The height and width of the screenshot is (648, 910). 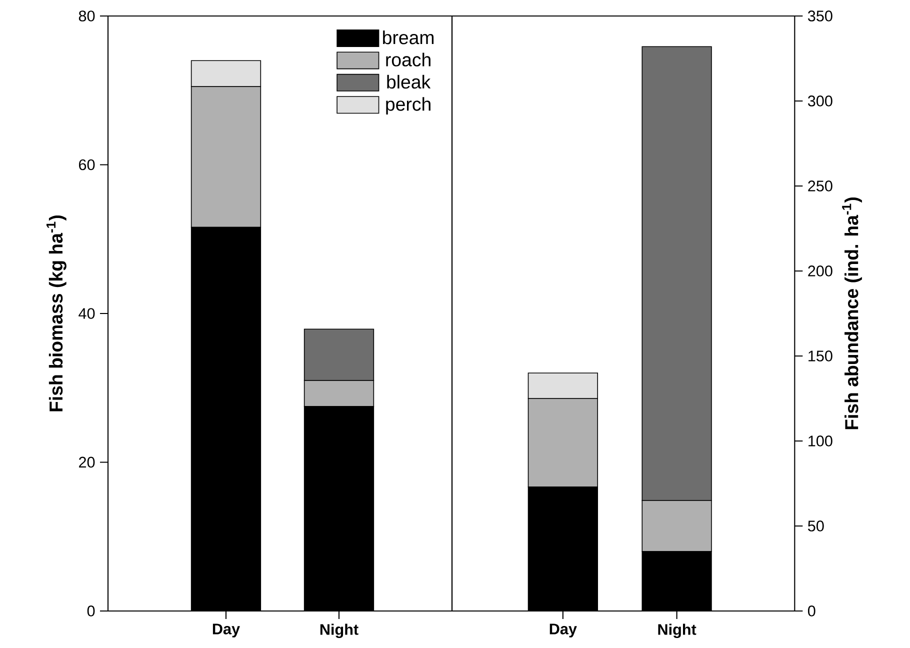 I want to click on y2-tick-label: 150, so click(x=820, y=356).